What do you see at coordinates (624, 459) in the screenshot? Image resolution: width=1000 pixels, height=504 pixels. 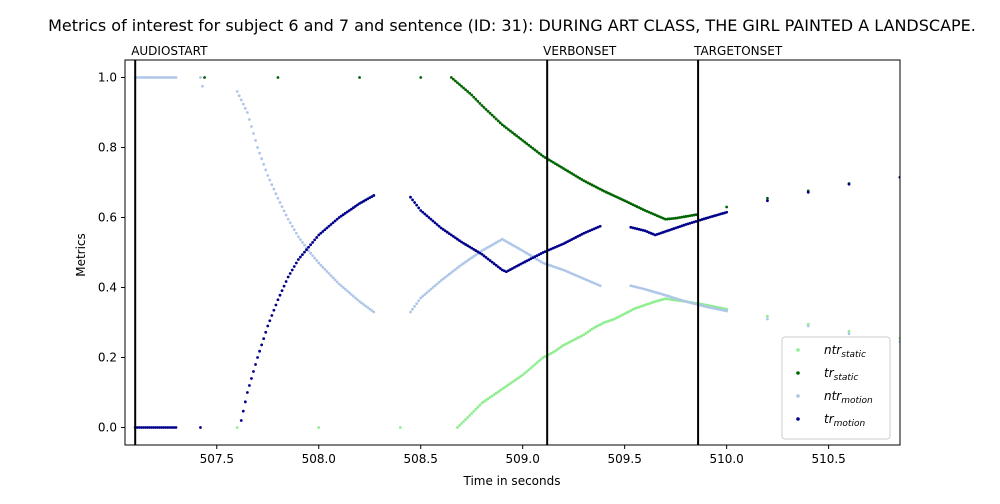 I see `x-tick-label: 509.5` at bounding box center [624, 459].